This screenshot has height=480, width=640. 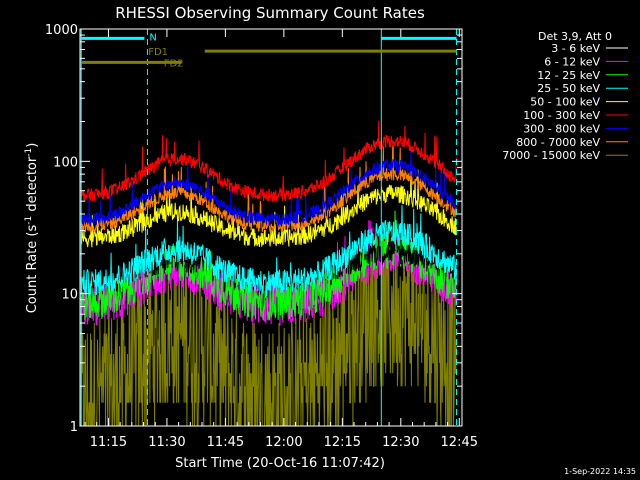 I want to click on y-tick-label-2: 100, so click(x=65, y=162).